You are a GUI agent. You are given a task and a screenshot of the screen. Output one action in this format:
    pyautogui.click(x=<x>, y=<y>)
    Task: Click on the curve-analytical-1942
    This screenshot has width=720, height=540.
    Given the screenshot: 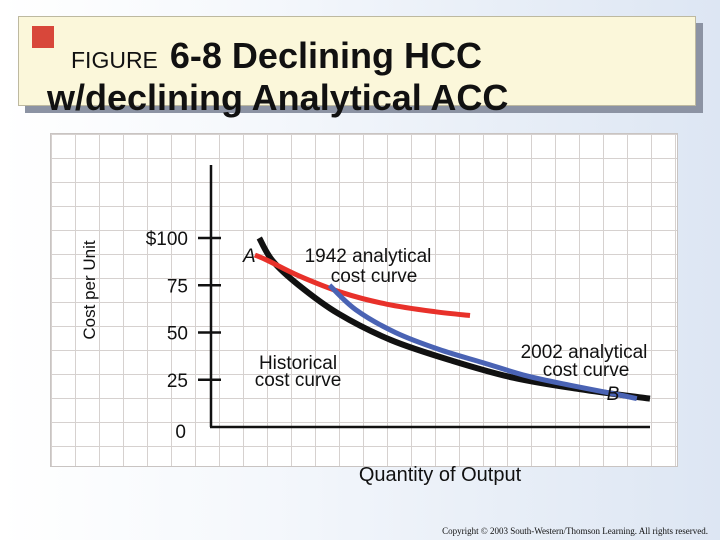 What is the action you would take?
    pyautogui.click(x=362, y=285)
    